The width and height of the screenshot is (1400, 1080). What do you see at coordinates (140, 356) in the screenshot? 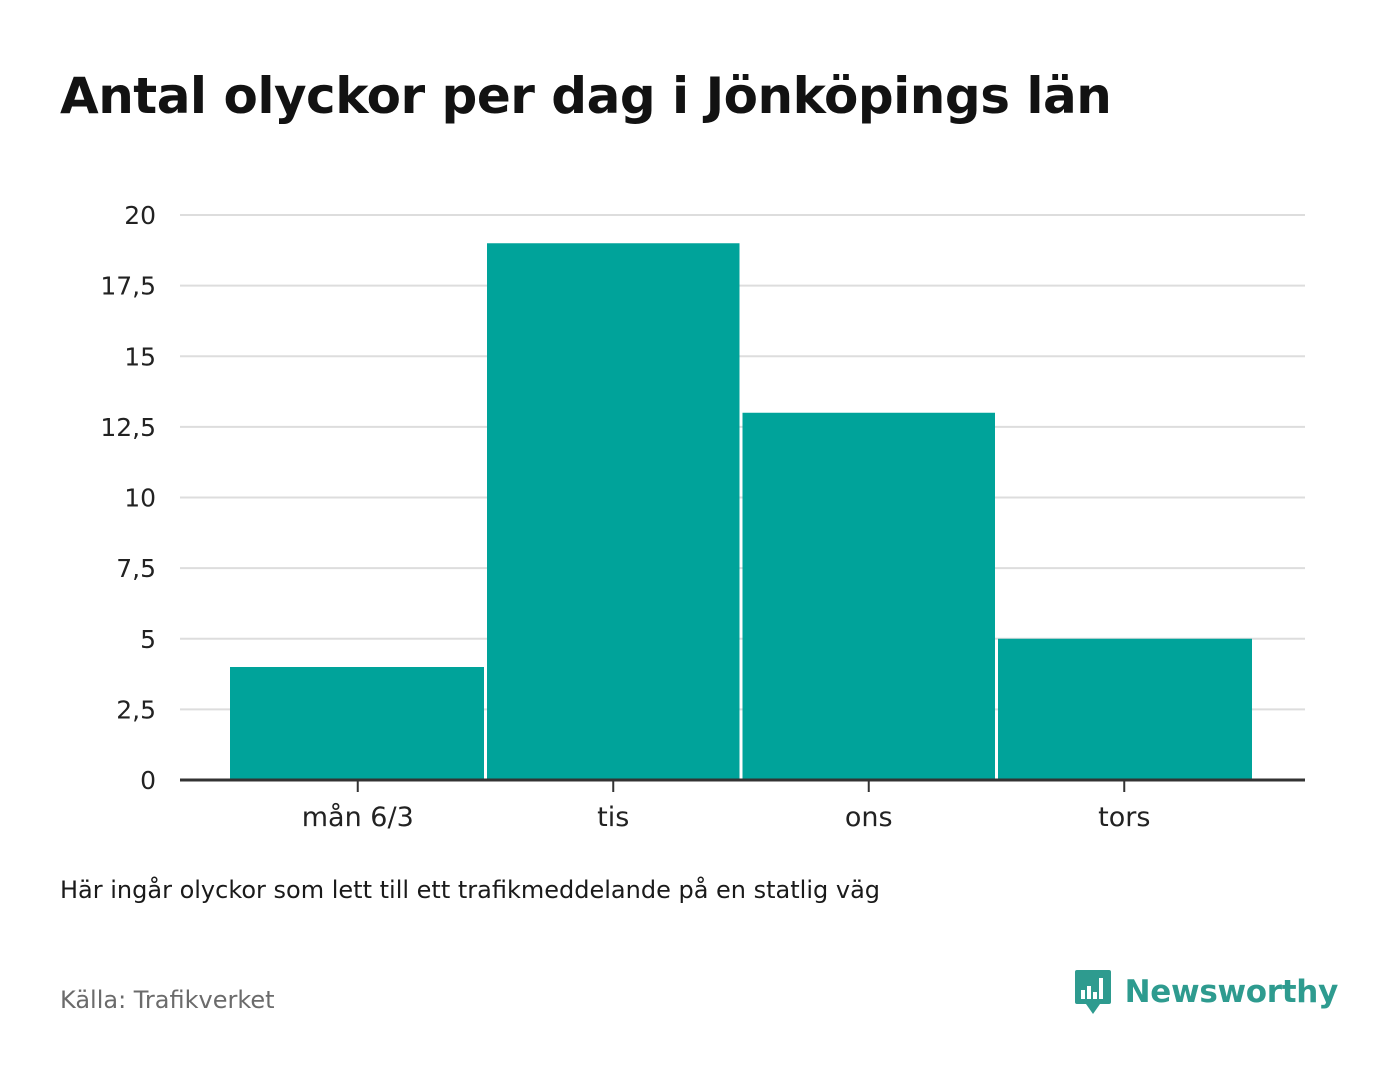
I see `y-tick-label: 15` at bounding box center [140, 356].